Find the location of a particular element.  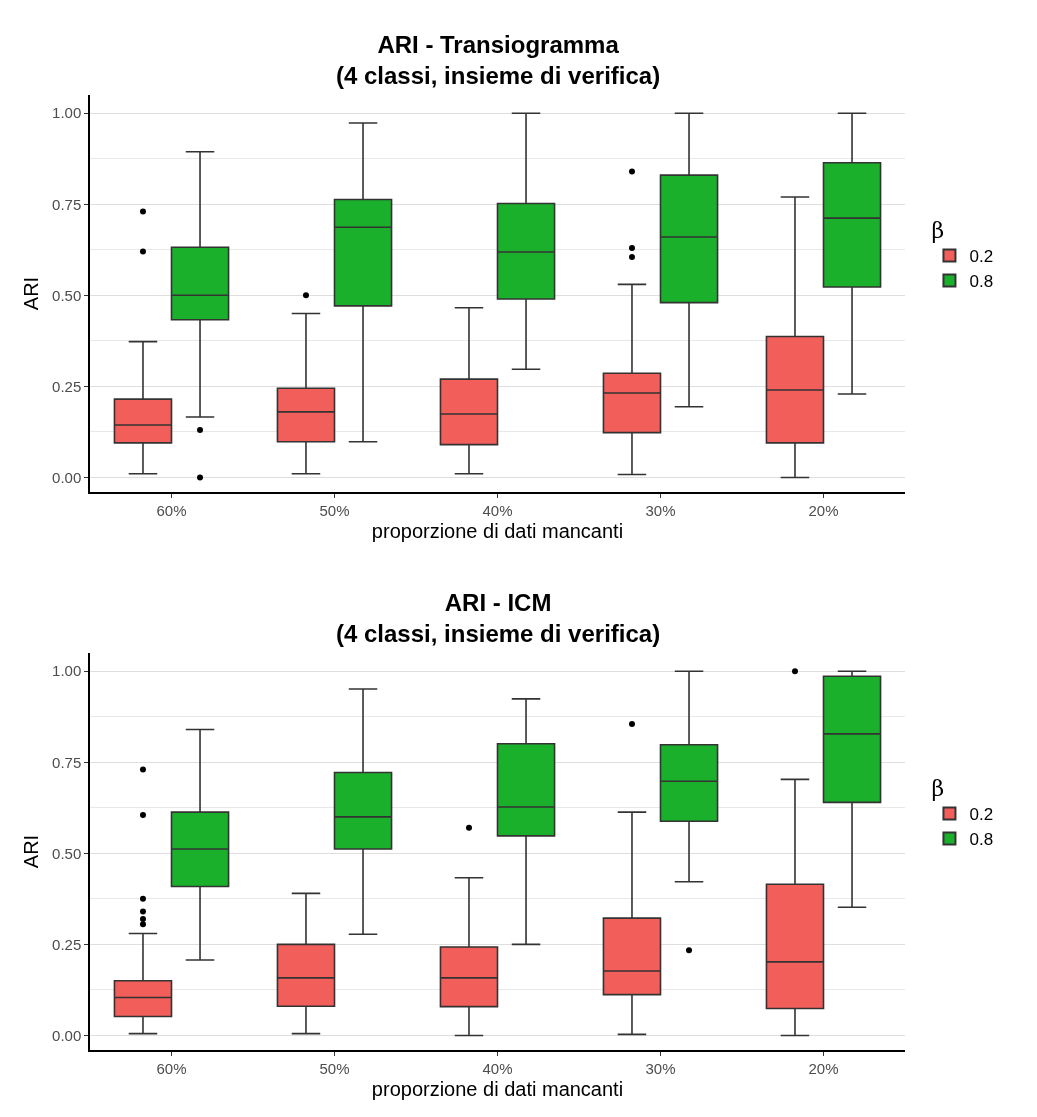

chart-title: ARI - Transiogramma (4 classi, insieme di verifica) is located at coordinates (498, 60).